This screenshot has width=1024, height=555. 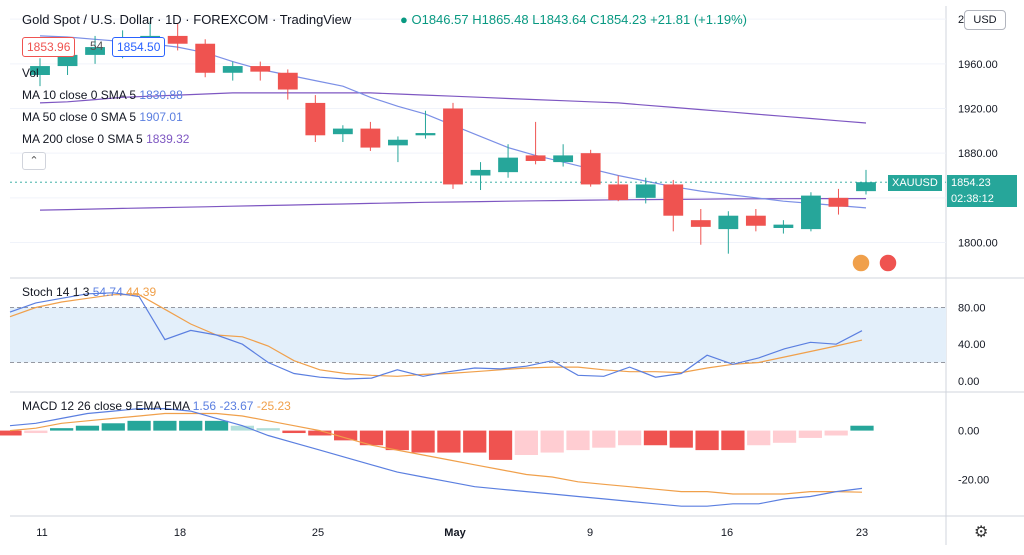 I want to click on symbol-name: Gold Spot / U.S. Dollar, so click(x=88, y=19).